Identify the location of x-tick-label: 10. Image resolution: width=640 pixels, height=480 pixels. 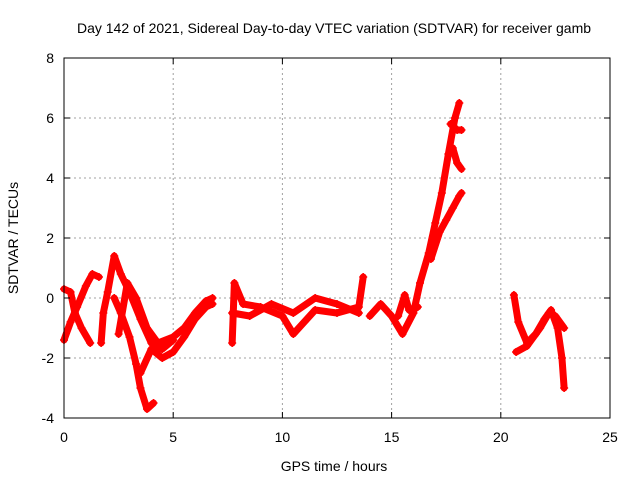
(283, 437).